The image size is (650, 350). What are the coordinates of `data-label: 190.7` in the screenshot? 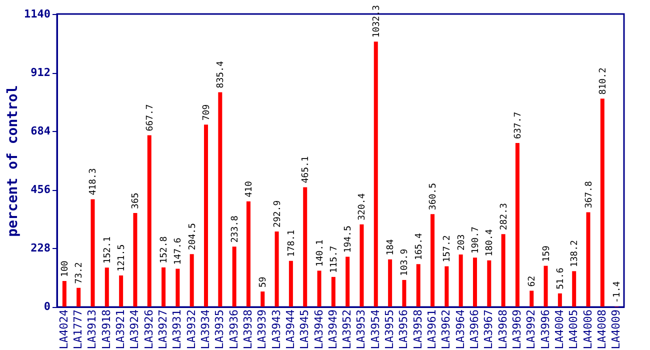 It's located at (475, 240).